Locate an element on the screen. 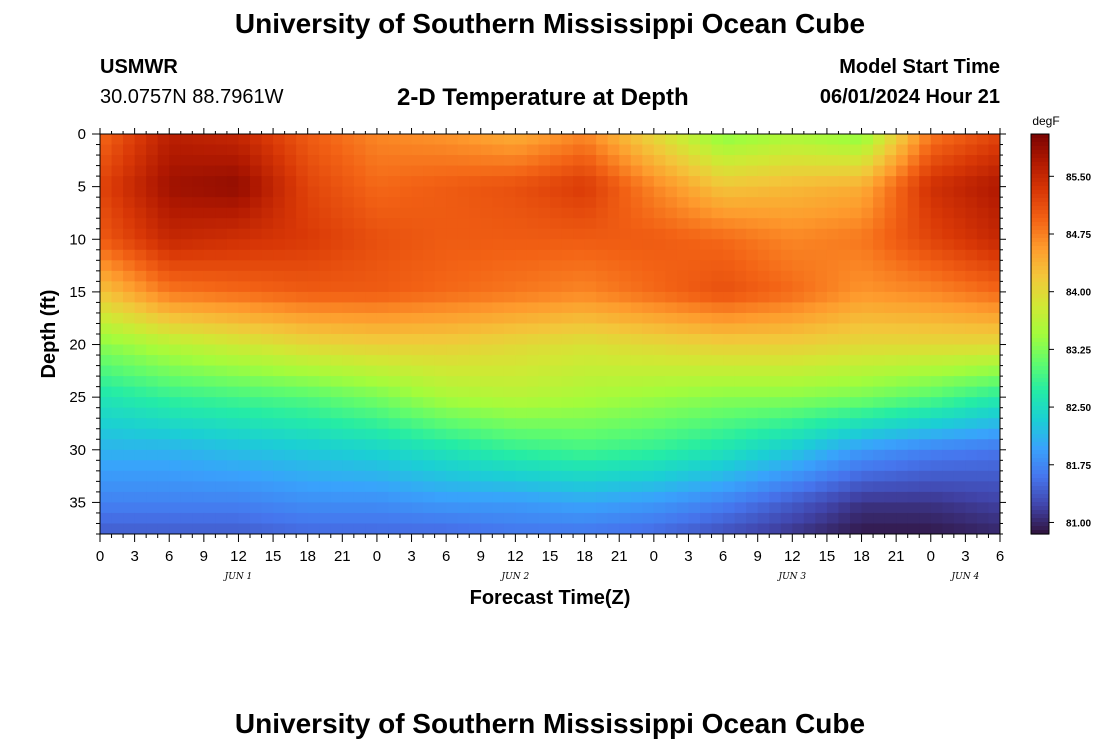 The height and width of the screenshot is (750, 1100). x-tick-label: 21 is located at coordinates (896, 556).